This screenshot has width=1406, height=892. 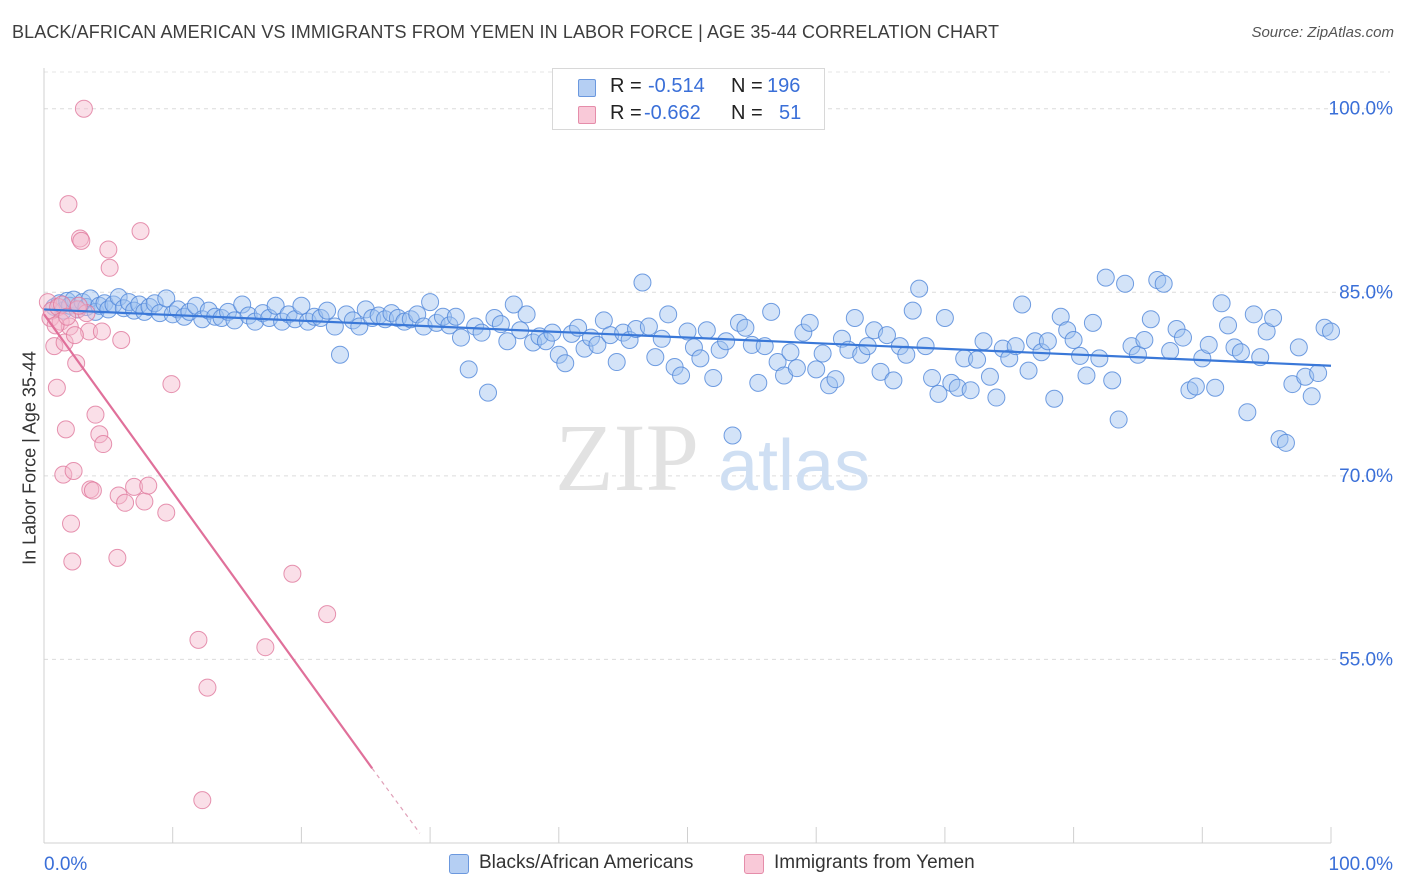 I want to click on legend: R = -0.514 N = 196 R = -0.662 N = 51, so click(x=688, y=99).